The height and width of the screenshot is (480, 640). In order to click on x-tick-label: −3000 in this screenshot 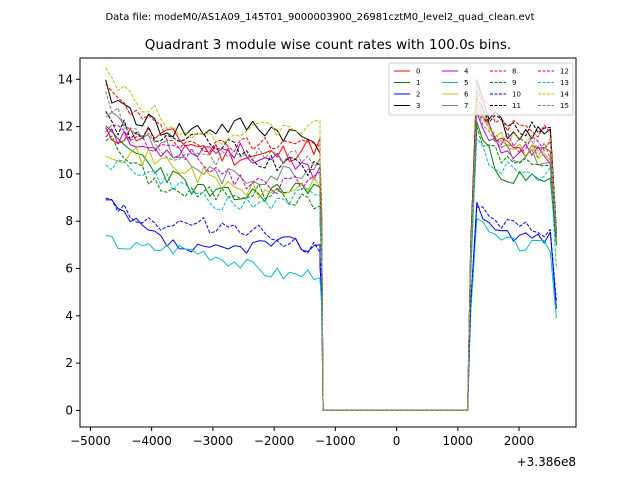, I will do `click(213, 441)`.